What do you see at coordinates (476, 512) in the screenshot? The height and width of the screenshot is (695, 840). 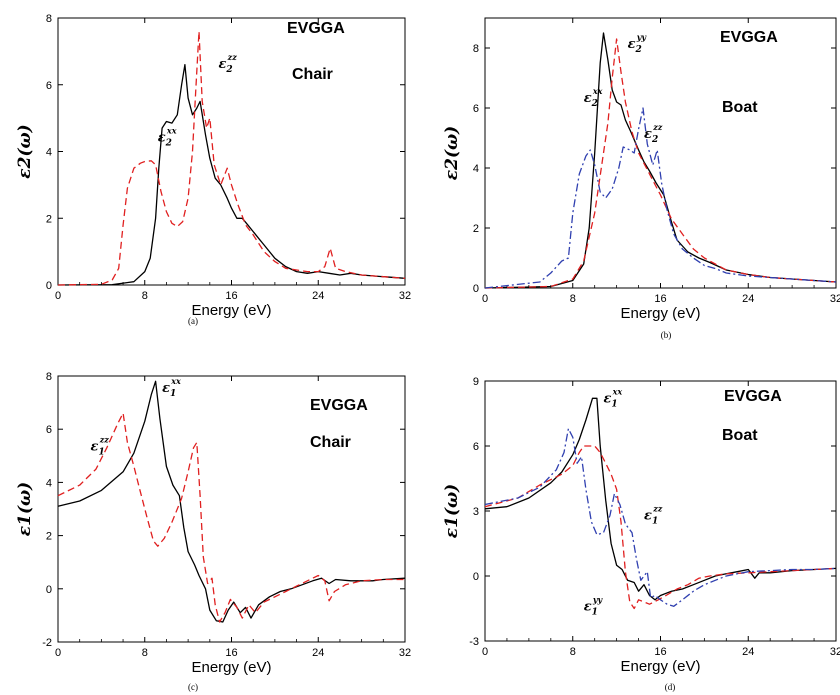 I see `y-tick-label: 3` at bounding box center [476, 512].